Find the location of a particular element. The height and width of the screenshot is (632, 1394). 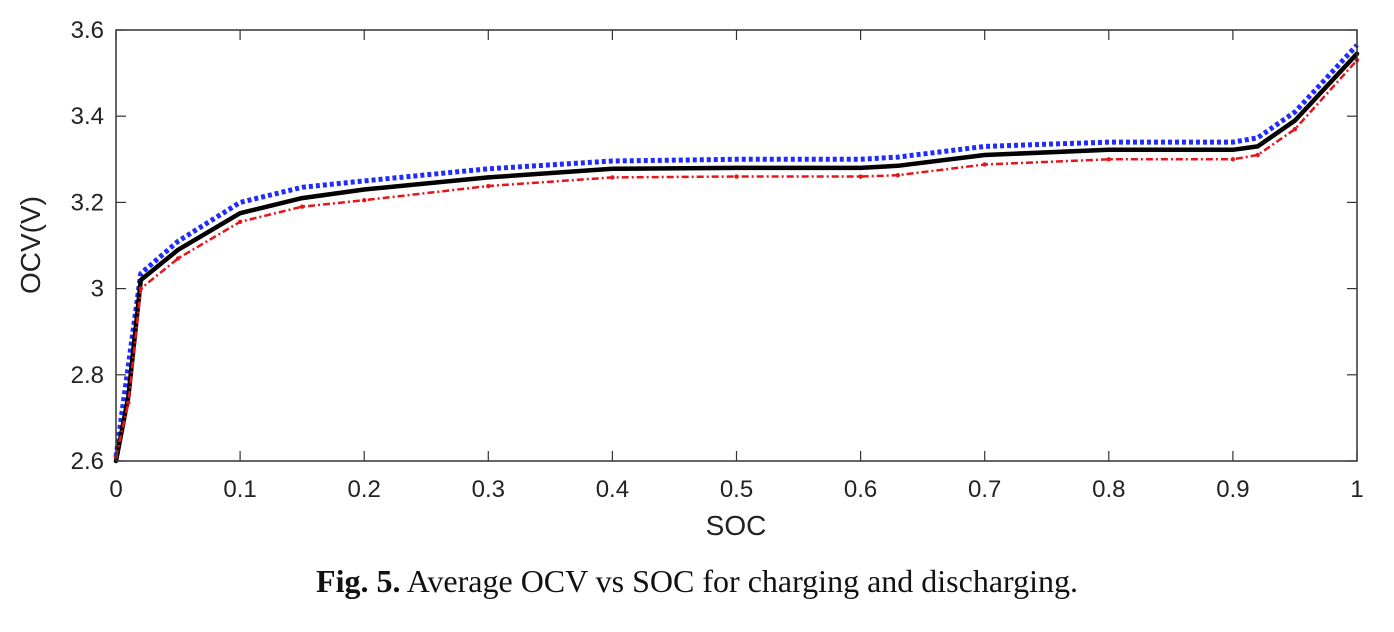

x-tick-label: 0.8 is located at coordinates (1108, 489).